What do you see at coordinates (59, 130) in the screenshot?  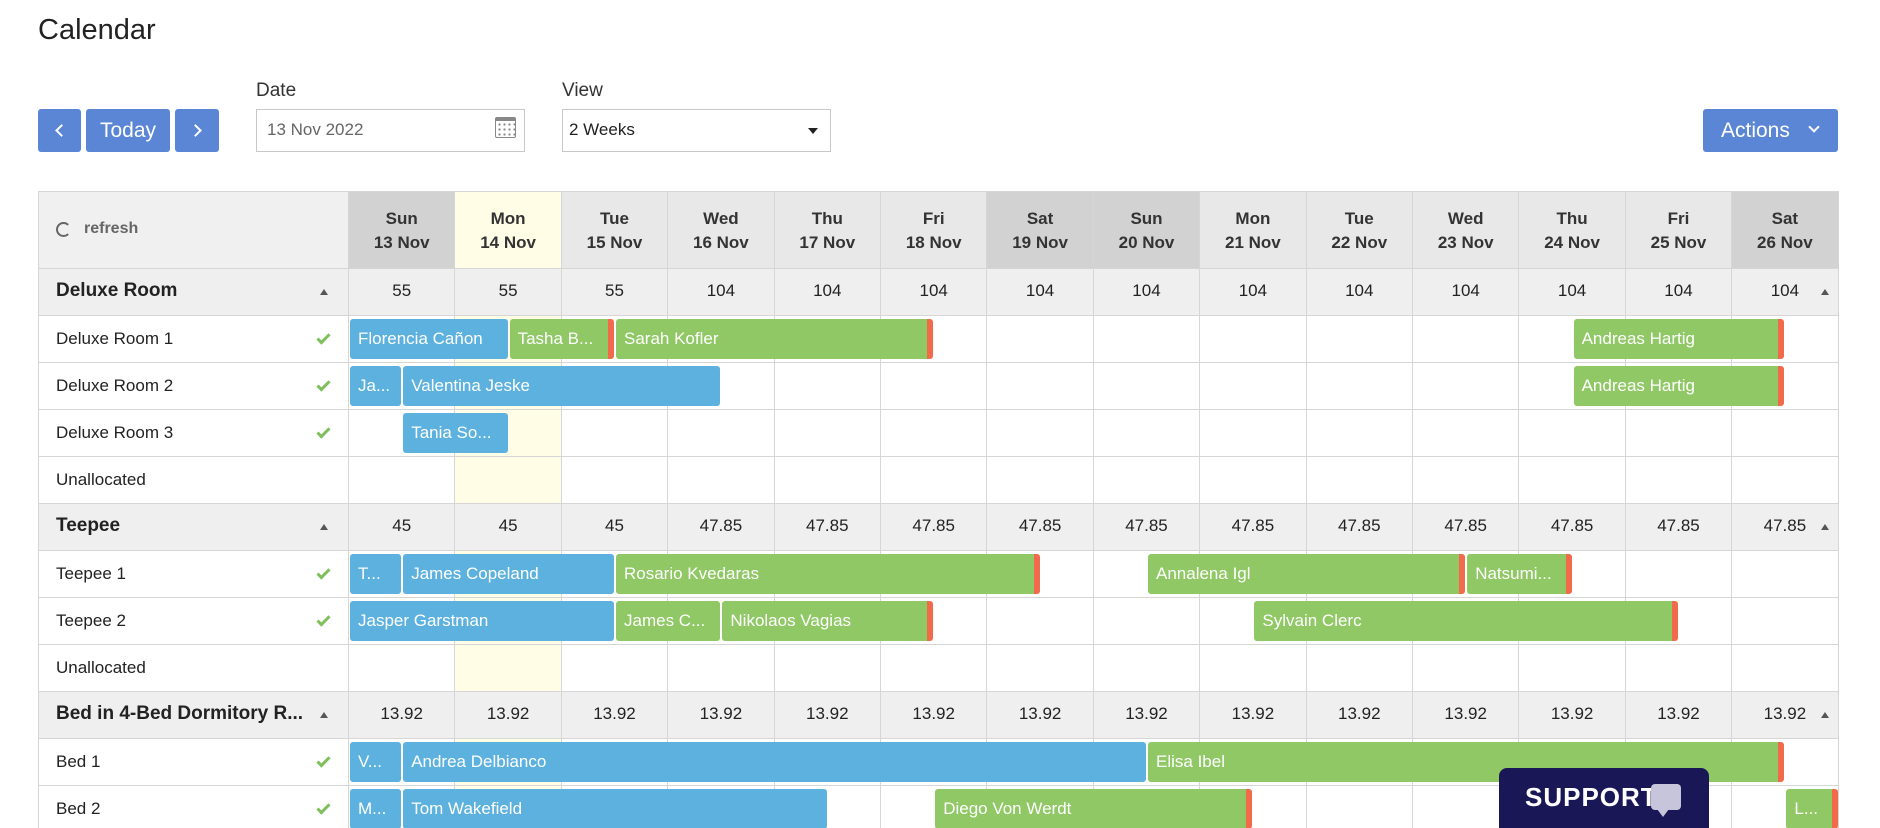 I see `previous-button` at bounding box center [59, 130].